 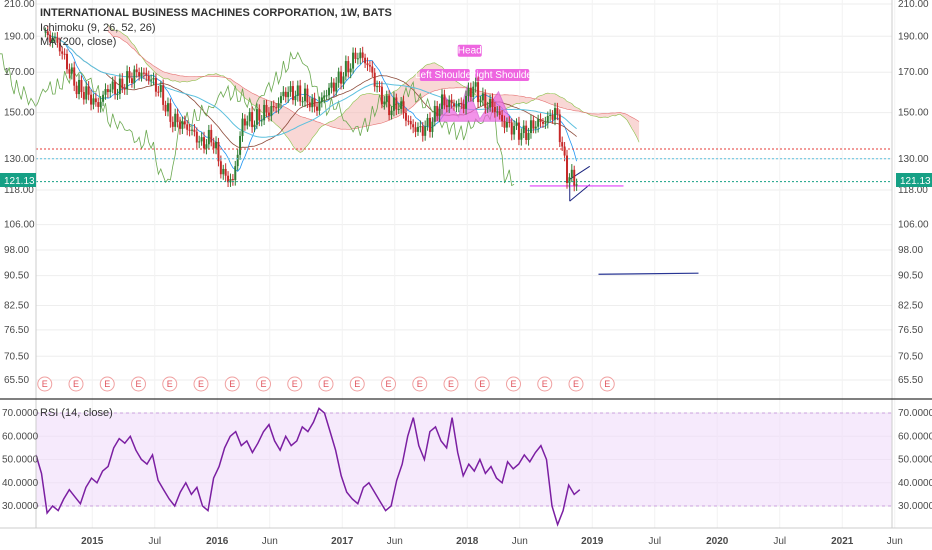 I want to click on price-tick-left: 106.00, so click(x=19, y=225).